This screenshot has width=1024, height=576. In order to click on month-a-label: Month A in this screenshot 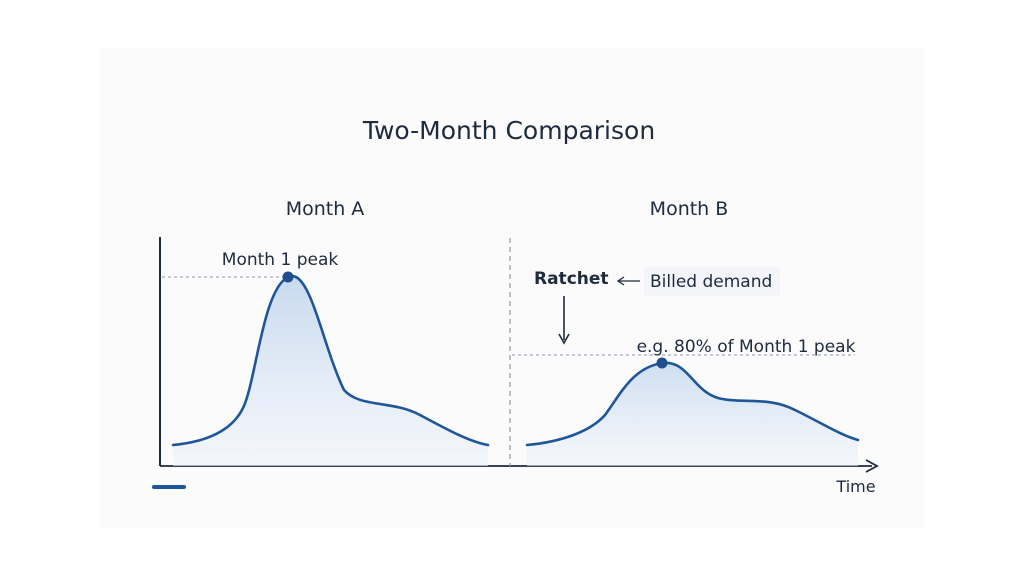, I will do `click(325, 209)`.